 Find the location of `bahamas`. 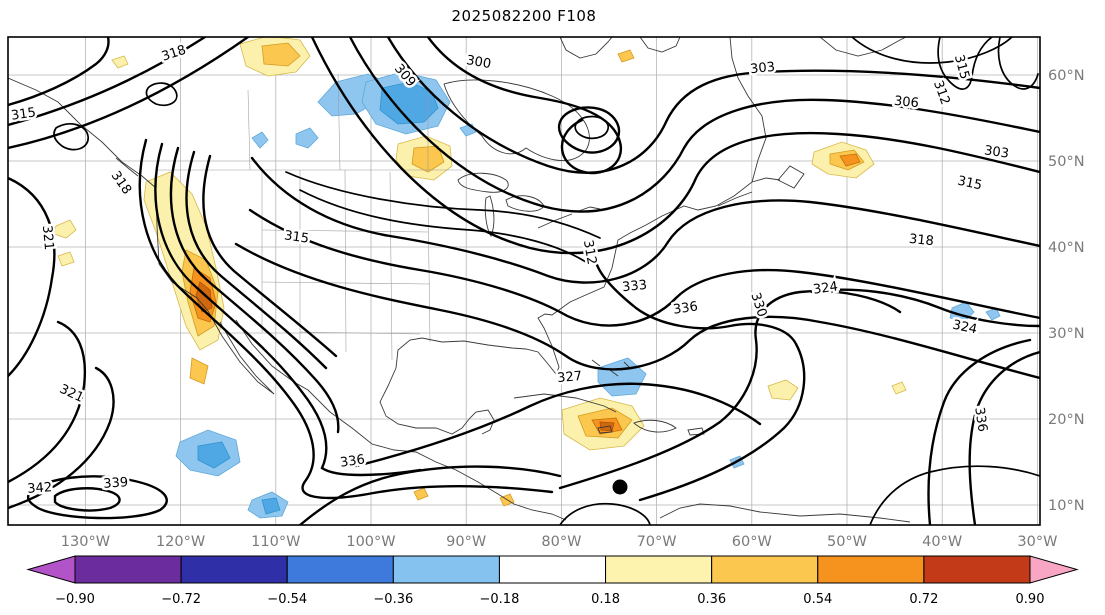

bahamas is located at coordinates (611, 368).